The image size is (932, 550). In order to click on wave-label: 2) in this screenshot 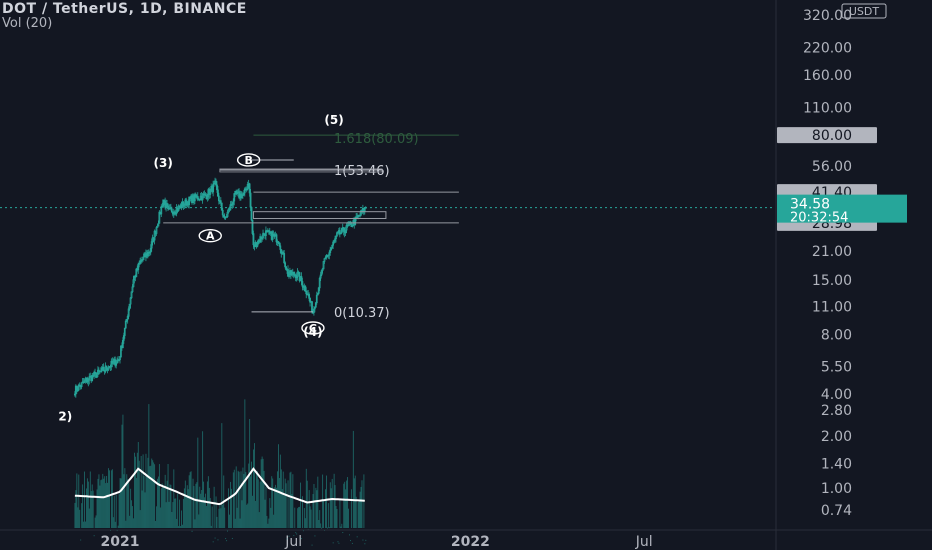, I will do `click(65, 416)`.